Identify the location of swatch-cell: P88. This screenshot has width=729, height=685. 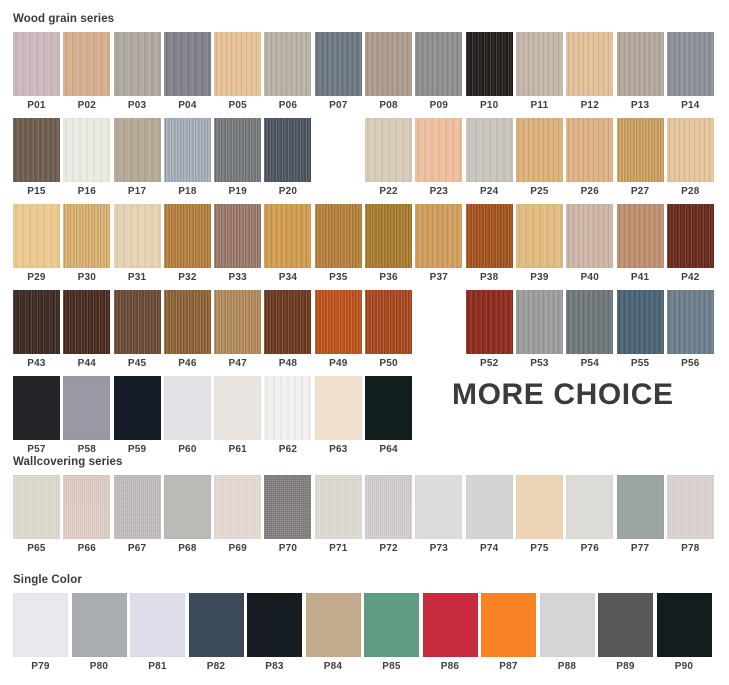
(567, 636).